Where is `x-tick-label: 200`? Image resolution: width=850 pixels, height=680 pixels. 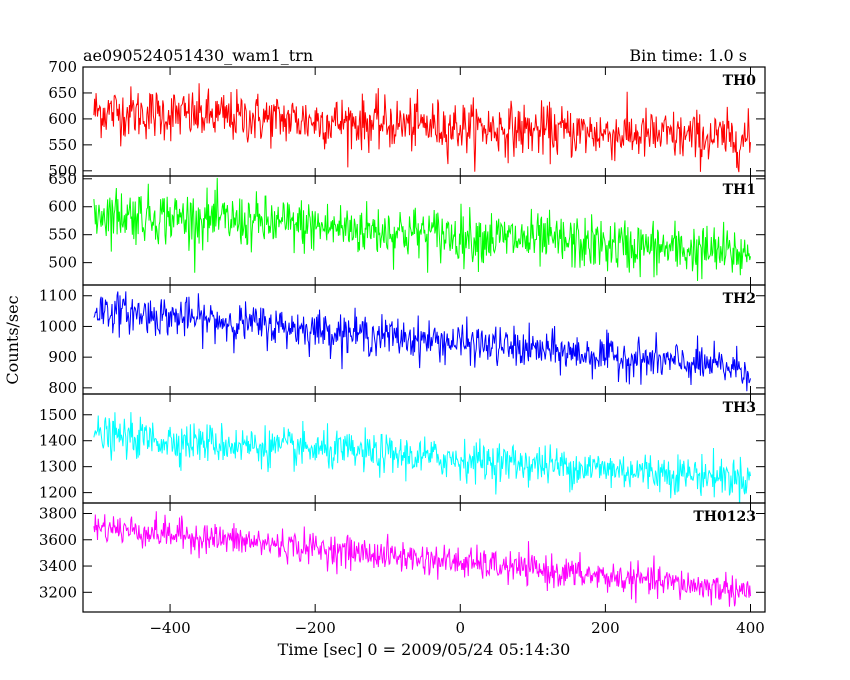 x-tick-label: 200 is located at coordinates (605, 628).